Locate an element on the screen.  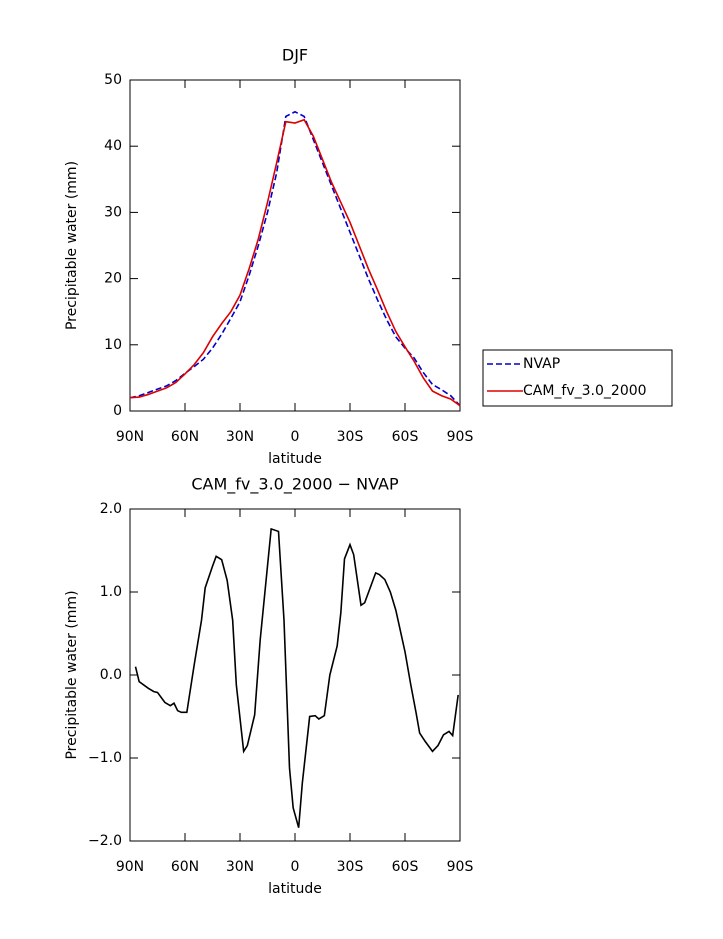
y-tick-label: 20 is located at coordinates (113, 279).